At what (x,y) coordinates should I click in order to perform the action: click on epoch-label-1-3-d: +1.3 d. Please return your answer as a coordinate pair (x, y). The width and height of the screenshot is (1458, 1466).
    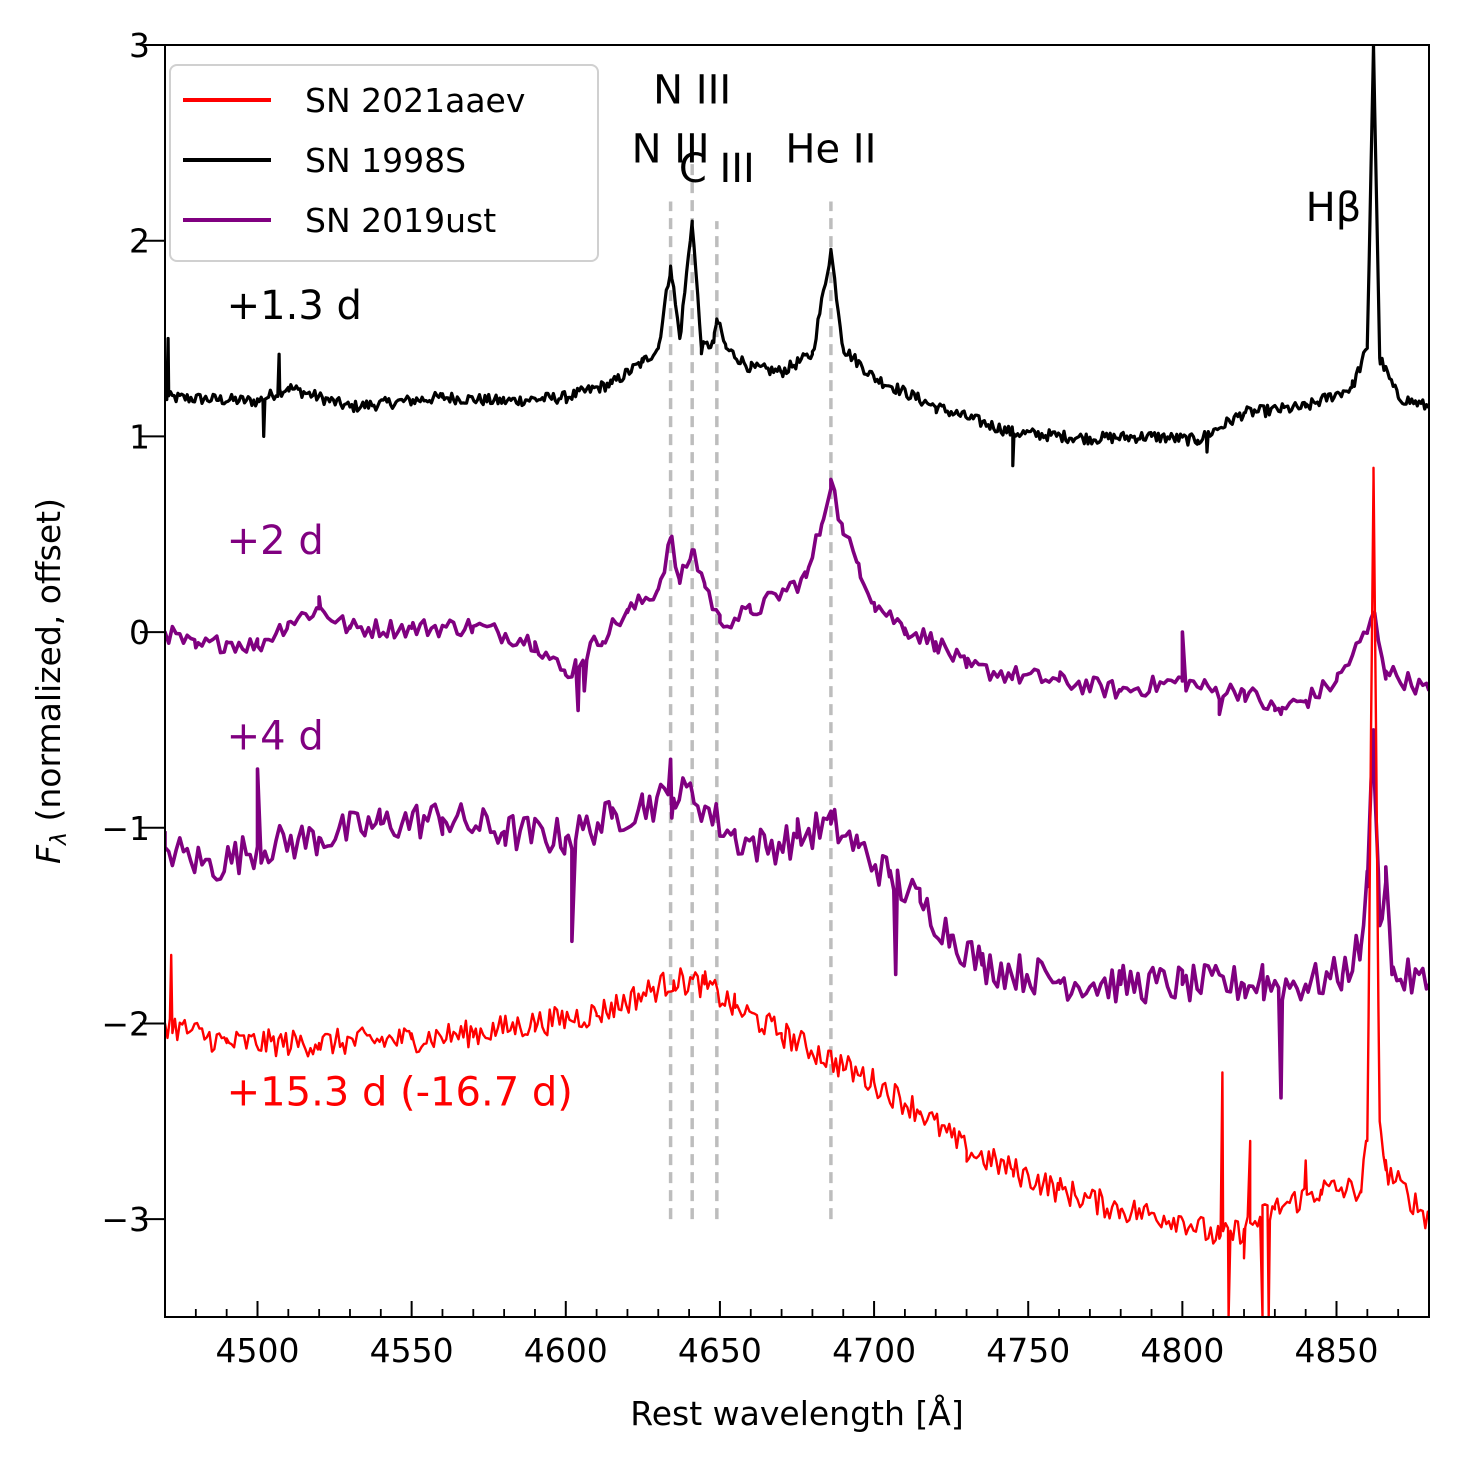
    Looking at the image, I should click on (294, 306).